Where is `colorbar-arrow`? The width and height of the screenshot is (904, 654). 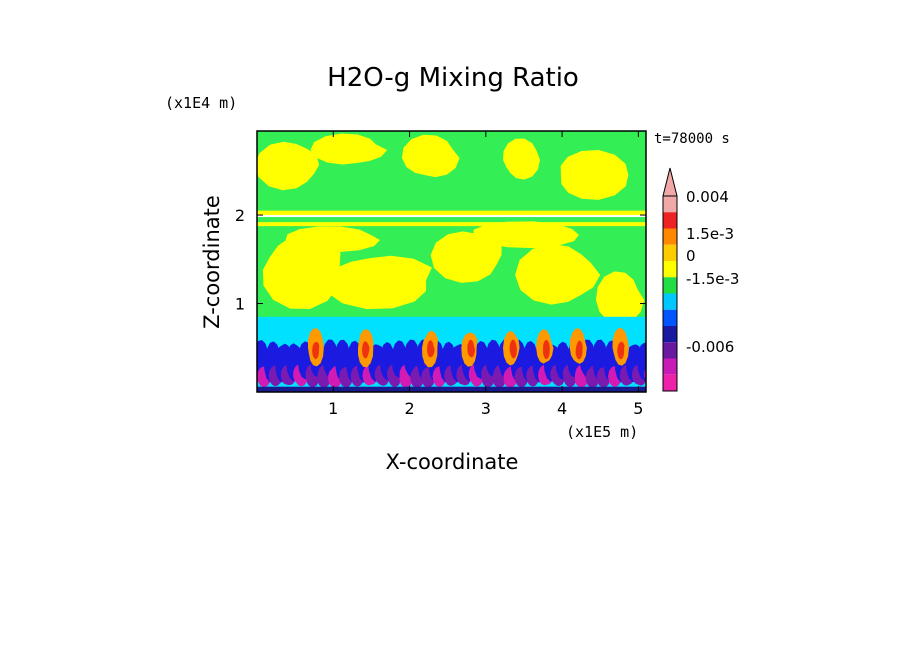 colorbar-arrow is located at coordinates (670, 182).